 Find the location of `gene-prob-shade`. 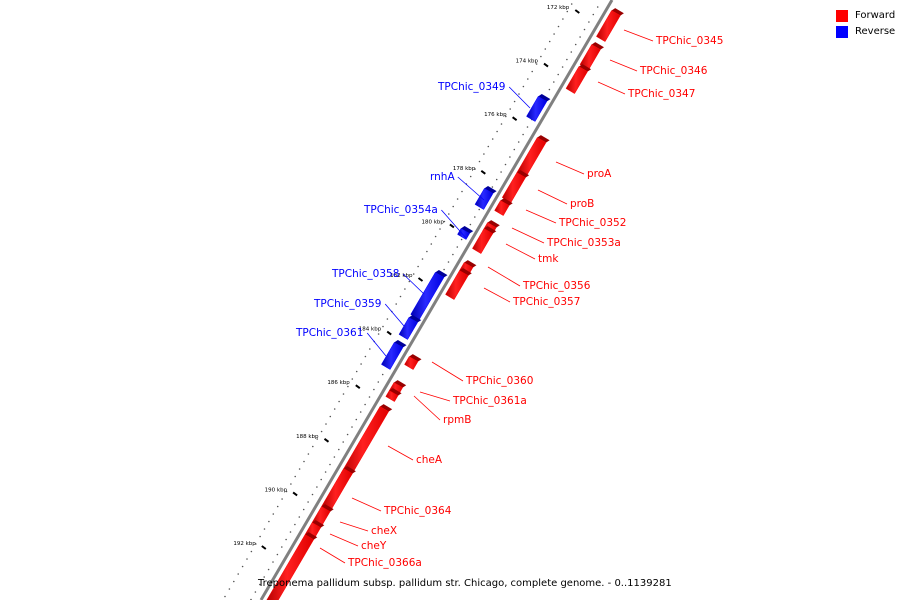

gene-prob-shade is located at coordinates (523, 174).